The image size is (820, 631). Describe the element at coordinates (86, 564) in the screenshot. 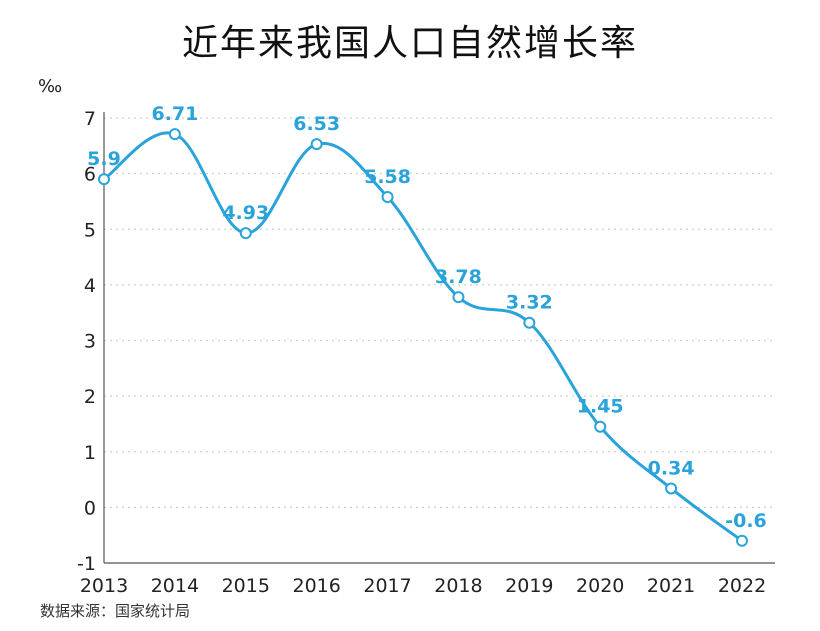

I see `y-tick-label: -1` at that location.